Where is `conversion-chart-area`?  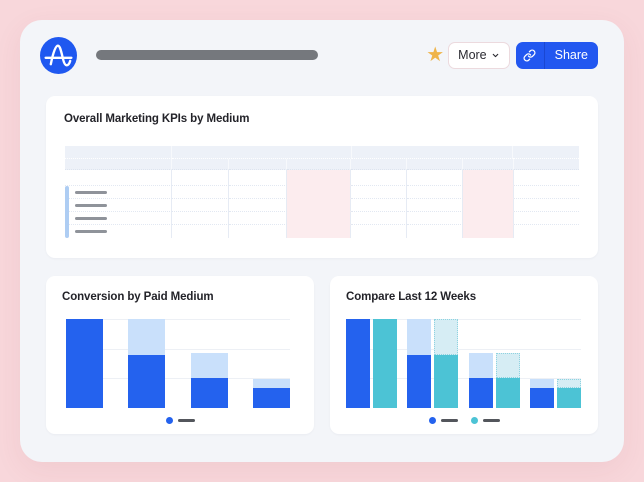 conversion-chart-area is located at coordinates (178, 363).